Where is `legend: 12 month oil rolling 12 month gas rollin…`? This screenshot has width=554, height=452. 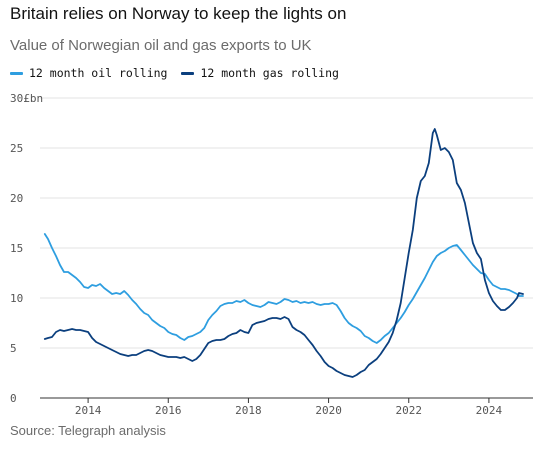 legend: 12 month oil rolling 12 month gas rollin… is located at coordinates (181, 73).